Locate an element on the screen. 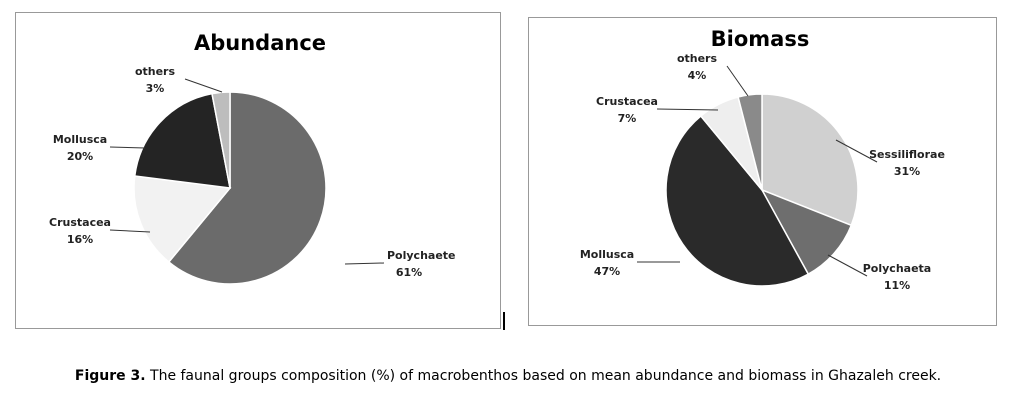  slice-label: Polychaete is located at coordinates (421, 255).